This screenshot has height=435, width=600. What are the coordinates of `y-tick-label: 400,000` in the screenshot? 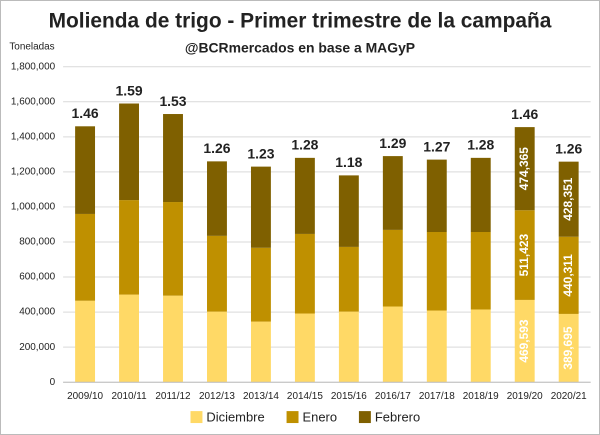 It's located at (37, 312).